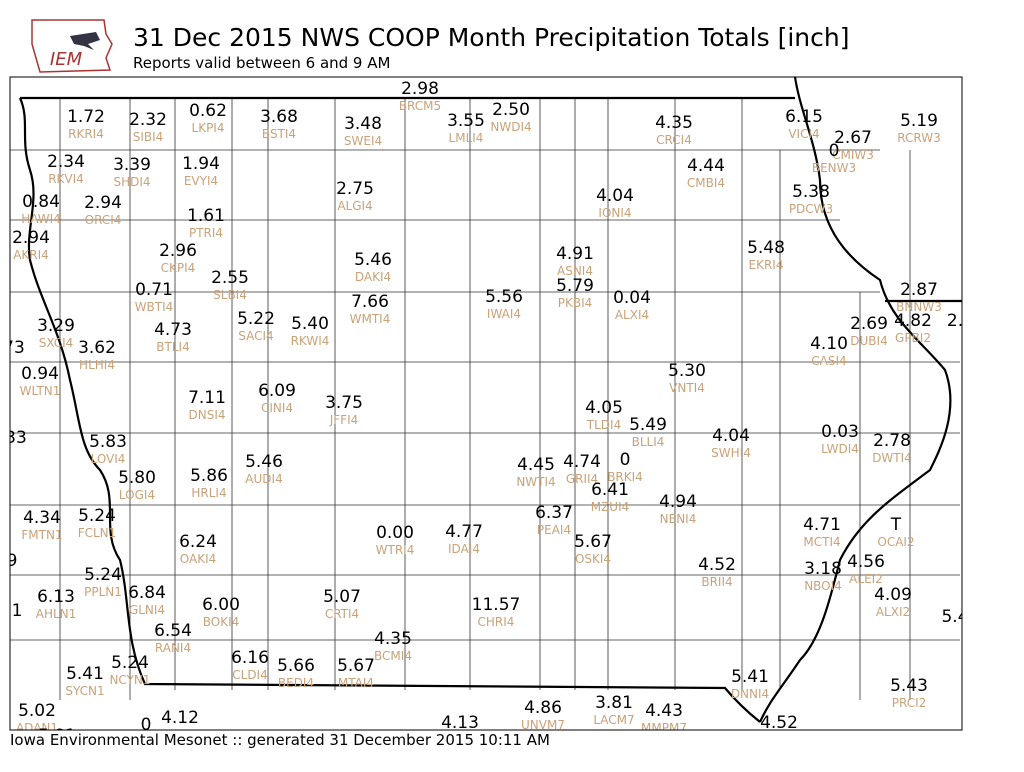 This screenshot has width=1024, height=772. I want to click on station-value: 0.04, so click(632, 298).